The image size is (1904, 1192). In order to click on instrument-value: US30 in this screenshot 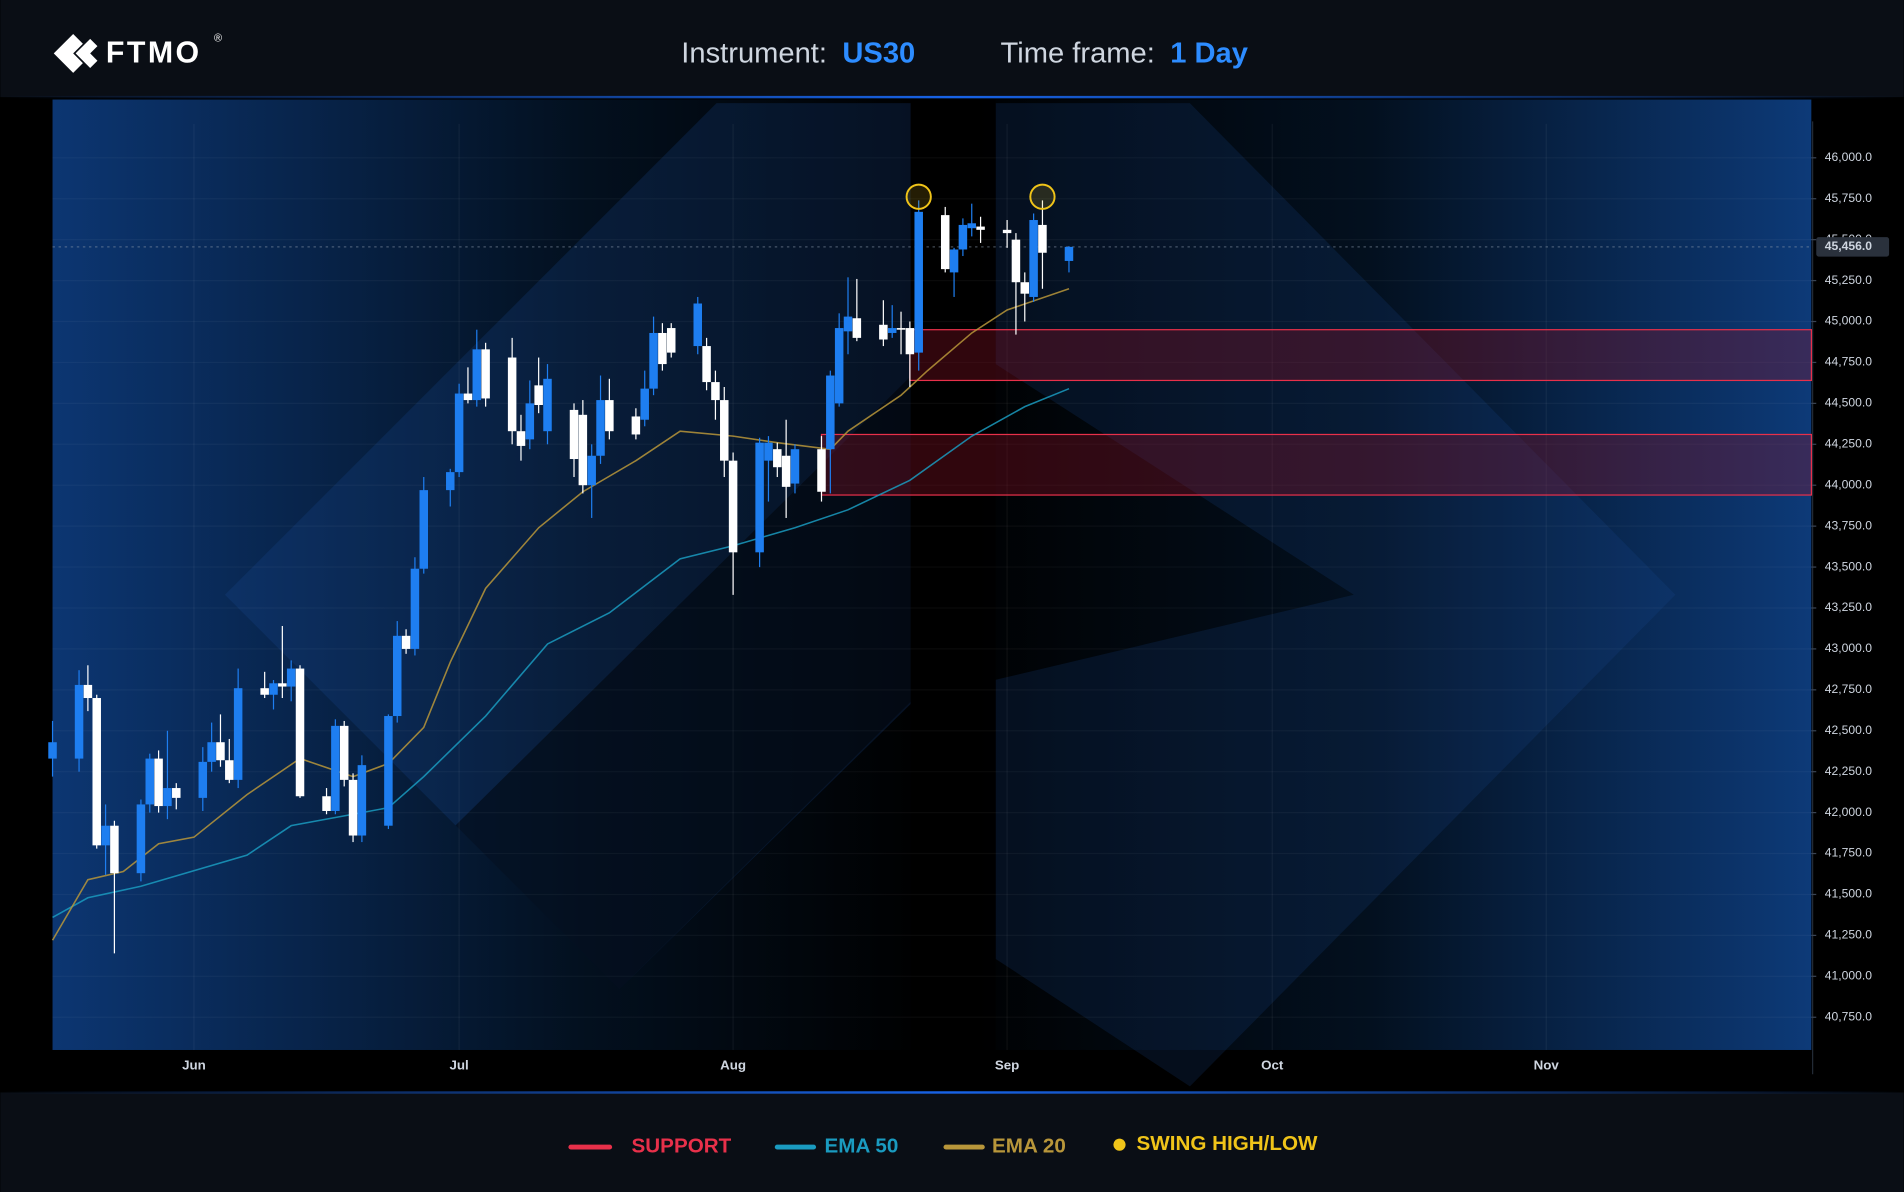, I will do `click(878, 53)`.